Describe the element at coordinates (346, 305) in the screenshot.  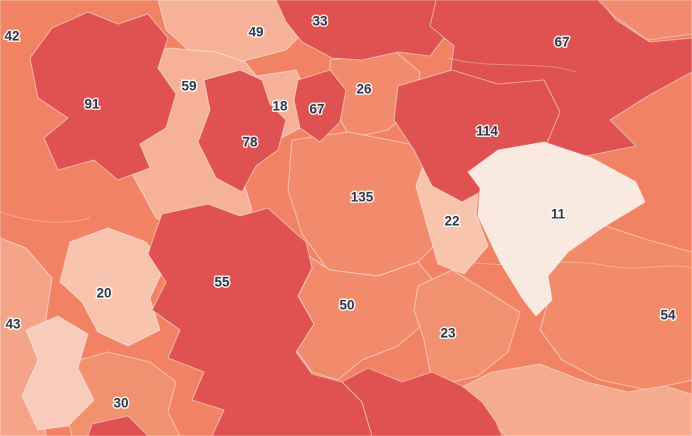
I see `region-label-50: 50` at that location.